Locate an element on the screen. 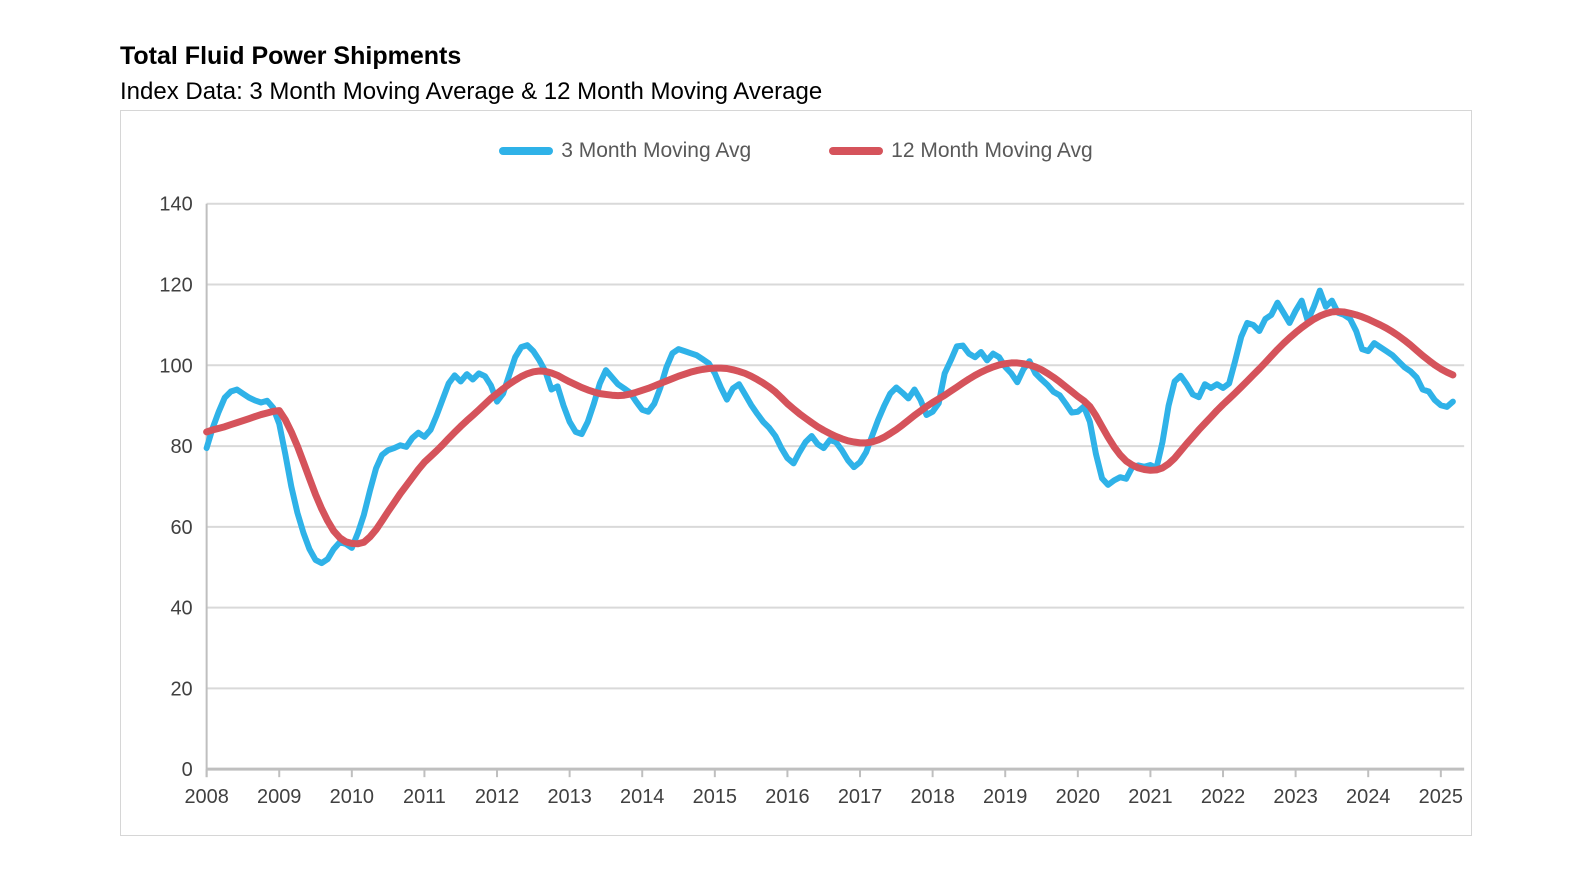 The image size is (1581, 890). x-tick-label: 2013 is located at coordinates (569, 797).